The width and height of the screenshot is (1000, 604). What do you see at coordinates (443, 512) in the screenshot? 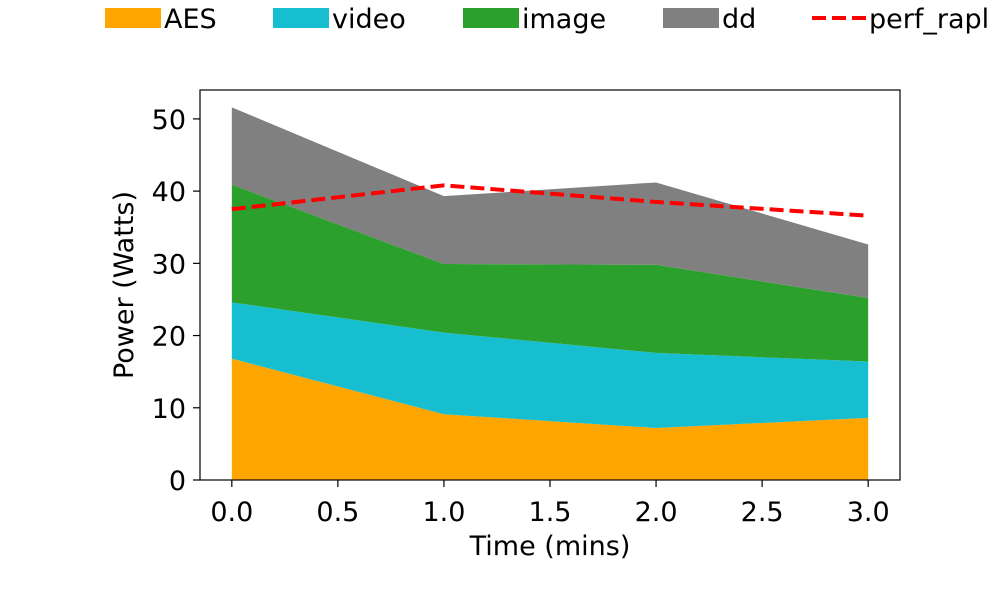
I see `x-tick-label: 1.0` at bounding box center [443, 512].